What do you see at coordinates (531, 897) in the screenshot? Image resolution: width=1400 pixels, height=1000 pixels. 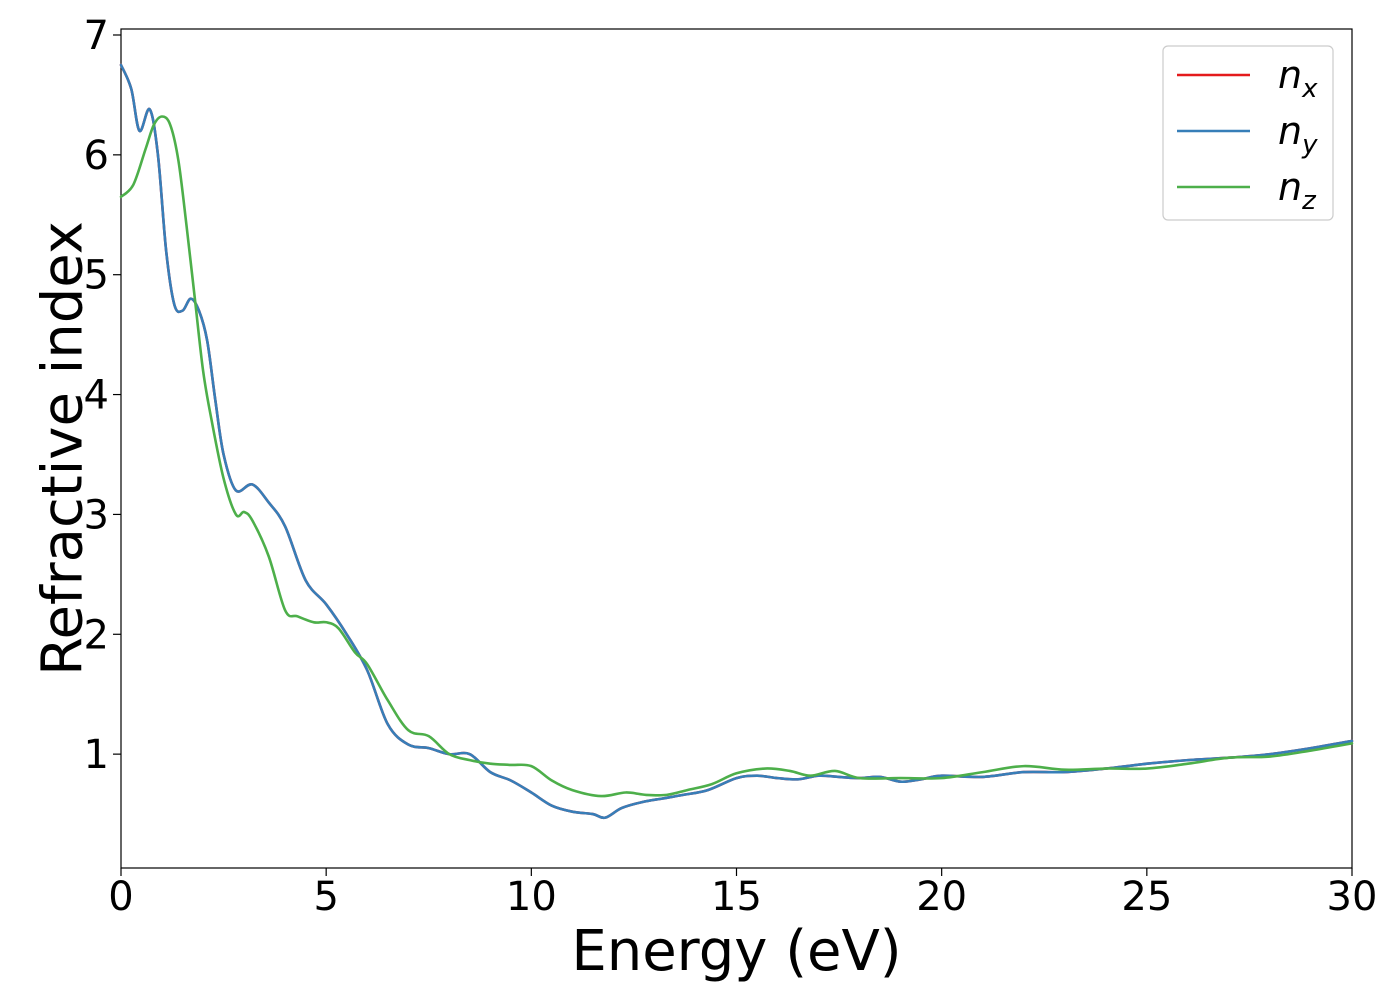 I see `x-tick-label: 10` at bounding box center [531, 897].